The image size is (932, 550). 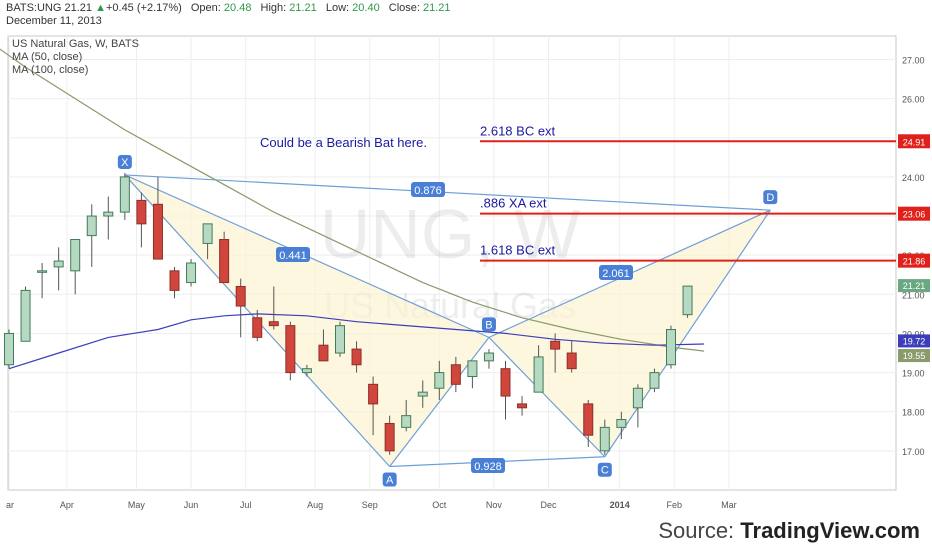 I want to click on close-value: 21.21, so click(x=437, y=8).